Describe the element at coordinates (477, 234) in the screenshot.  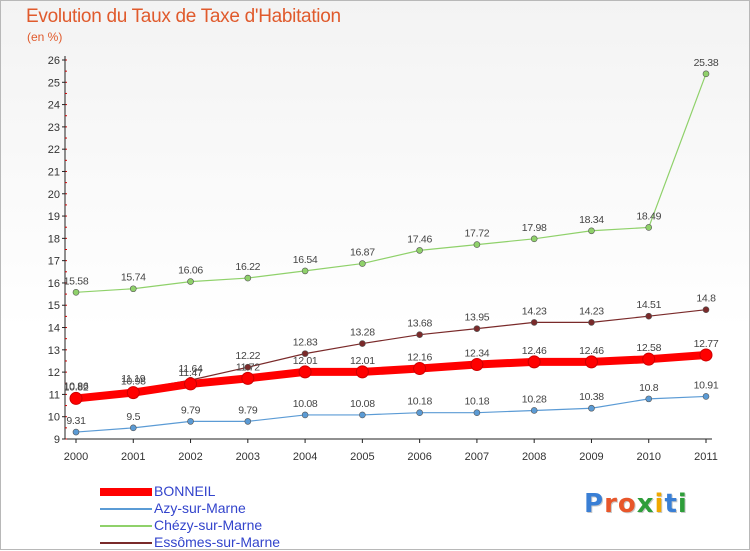
I see `data-label: 17.72` at that location.